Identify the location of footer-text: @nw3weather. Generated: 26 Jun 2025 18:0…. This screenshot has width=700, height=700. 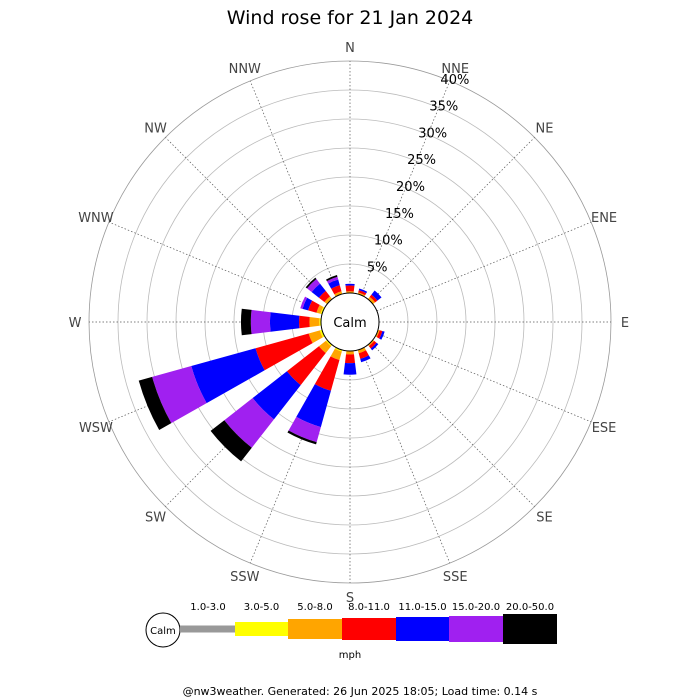
(360, 691).